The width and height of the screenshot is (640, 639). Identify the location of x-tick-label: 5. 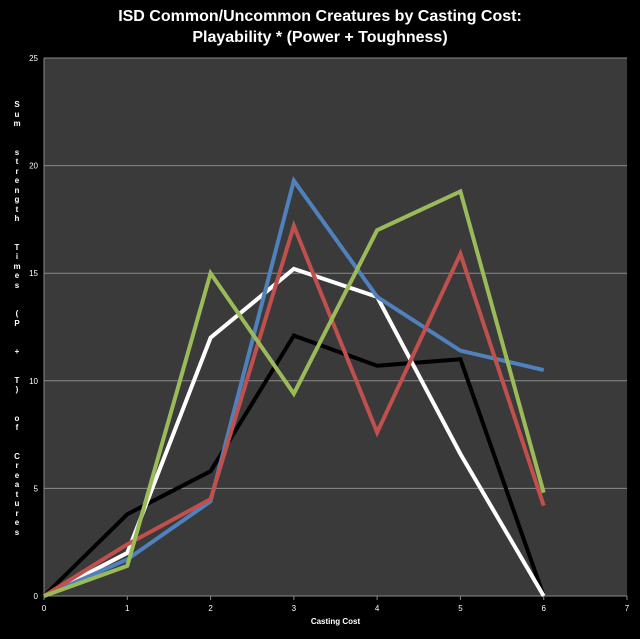
(460, 608).